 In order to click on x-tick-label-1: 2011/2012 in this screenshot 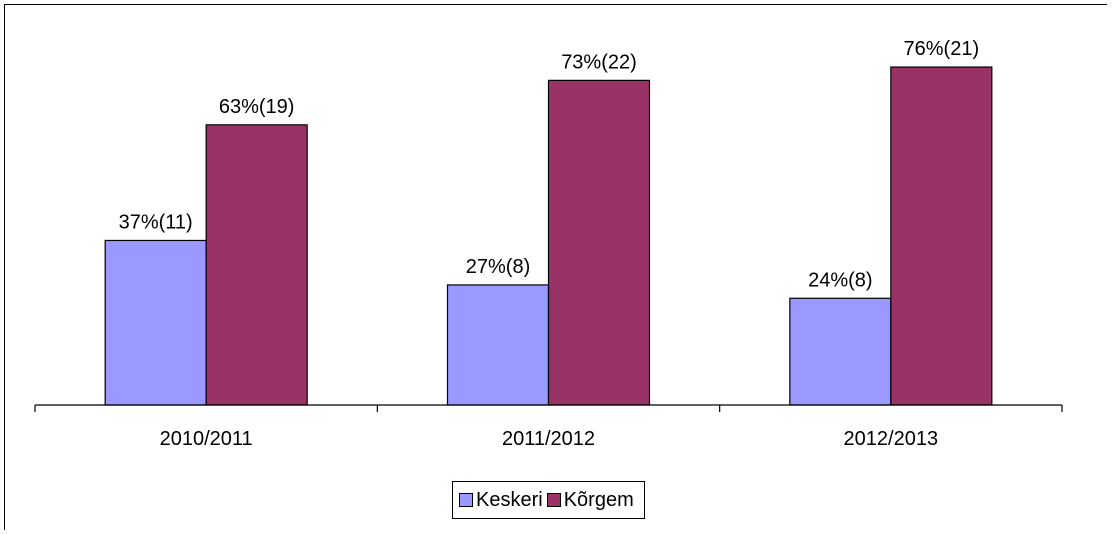, I will do `click(548, 439)`.